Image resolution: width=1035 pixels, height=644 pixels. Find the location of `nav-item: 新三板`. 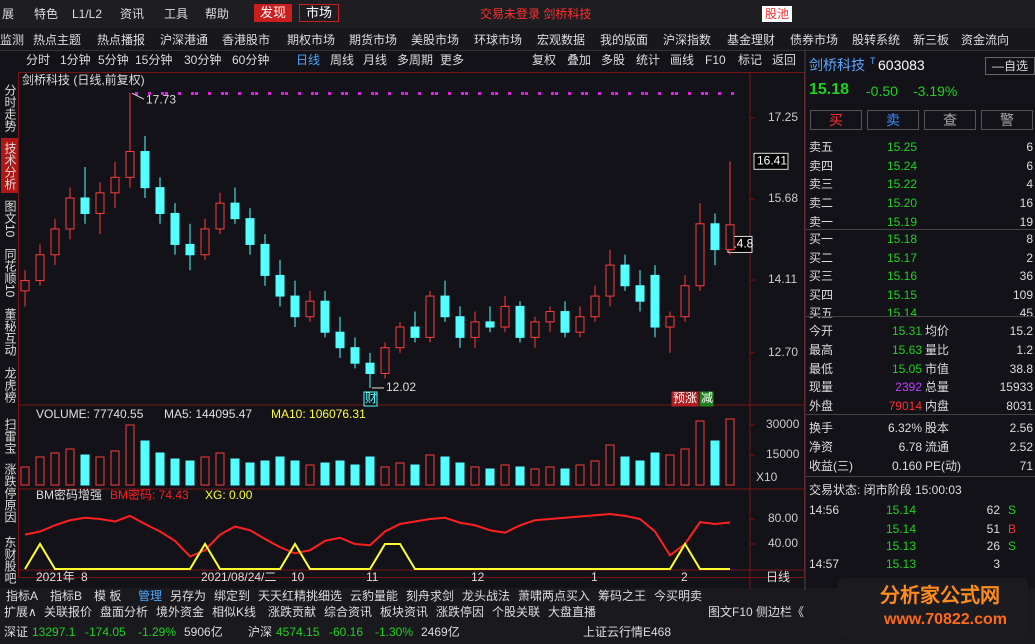

nav-item: 新三板 is located at coordinates (931, 40).